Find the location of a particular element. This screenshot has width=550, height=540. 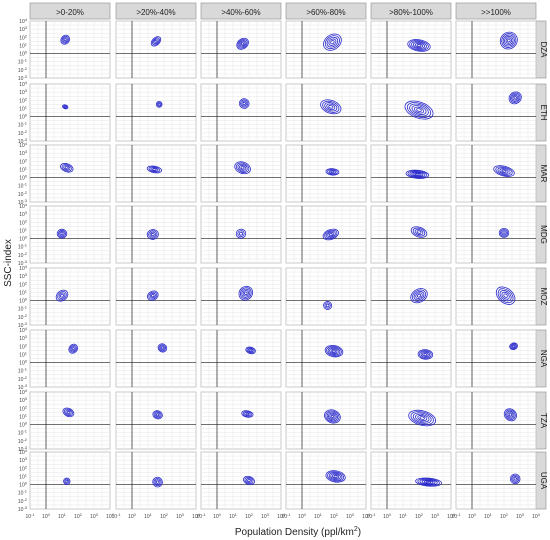

row-strip-label: DZA is located at coordinates (543, 50).